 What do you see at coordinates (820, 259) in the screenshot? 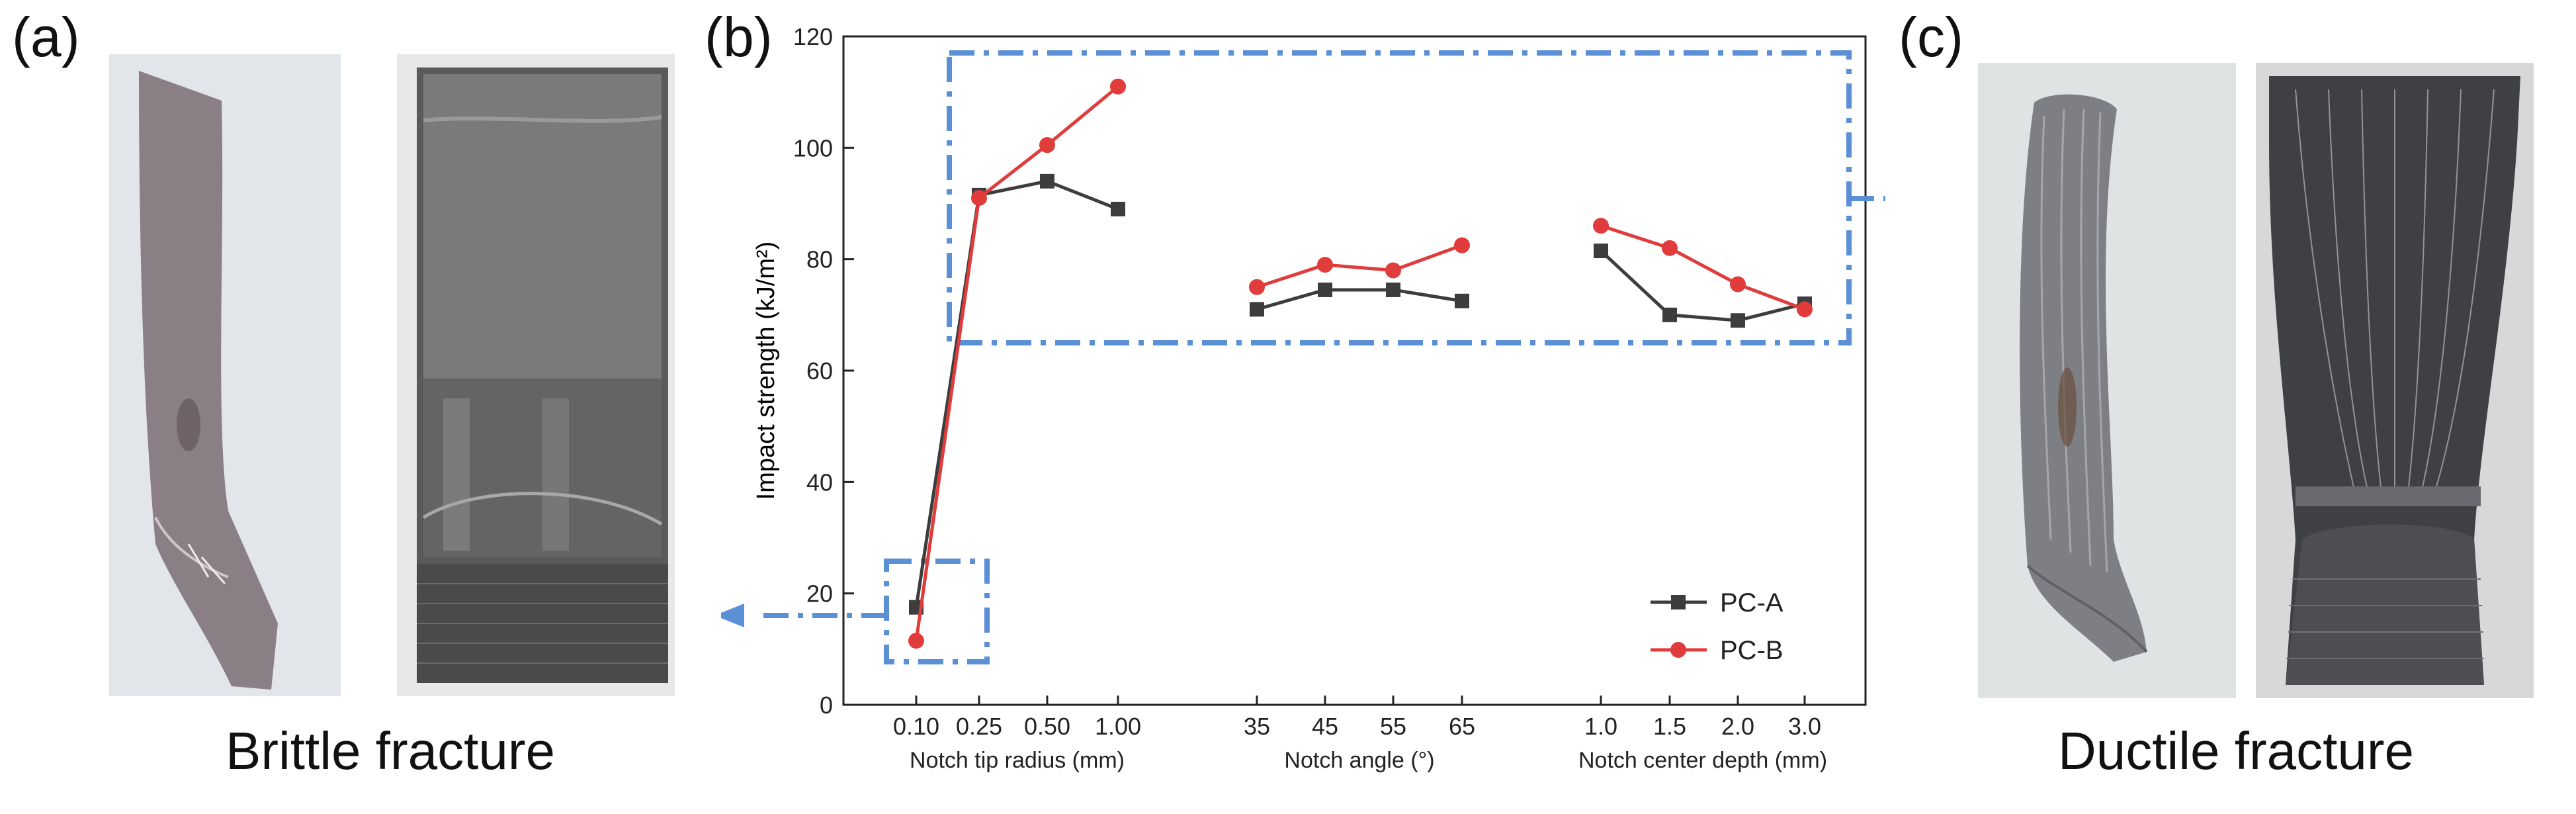
I see `y-tick-label: 80` at bounding box center [820, 259].